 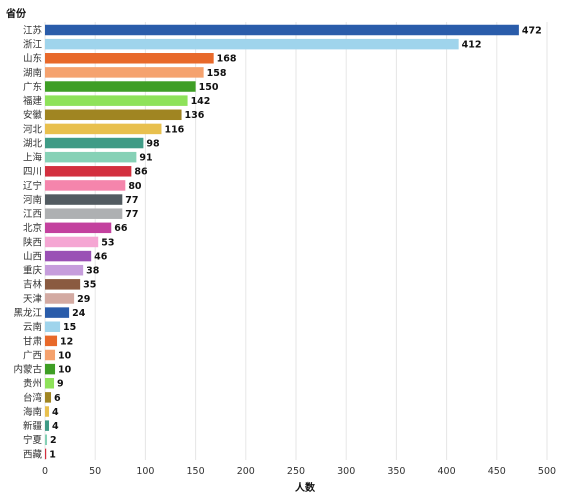 I want to click on category-label: 陕西, so click(x=32, y=242).